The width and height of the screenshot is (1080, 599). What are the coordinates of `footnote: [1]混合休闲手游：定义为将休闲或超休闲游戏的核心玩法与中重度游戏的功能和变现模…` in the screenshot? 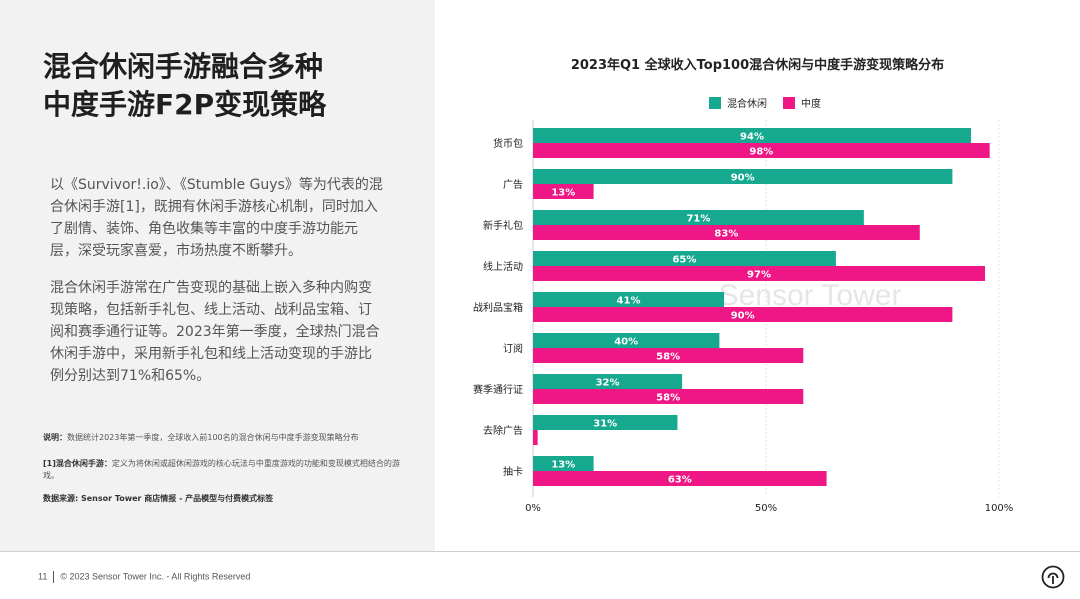 It's located at (223, 470).